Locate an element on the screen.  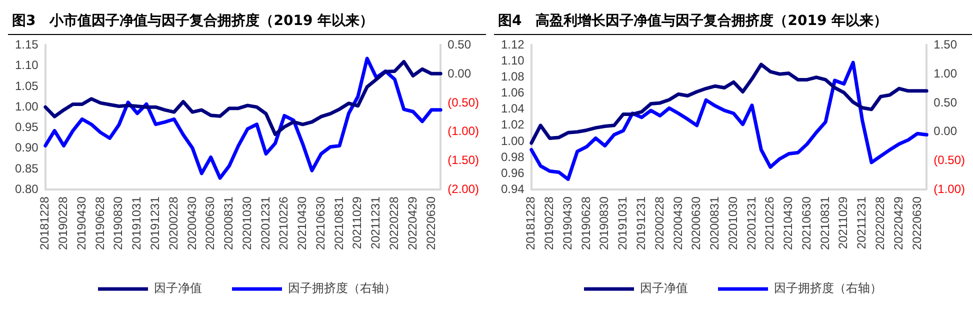
y-tick-label: 1.04 is located at coordinates (512, 109).